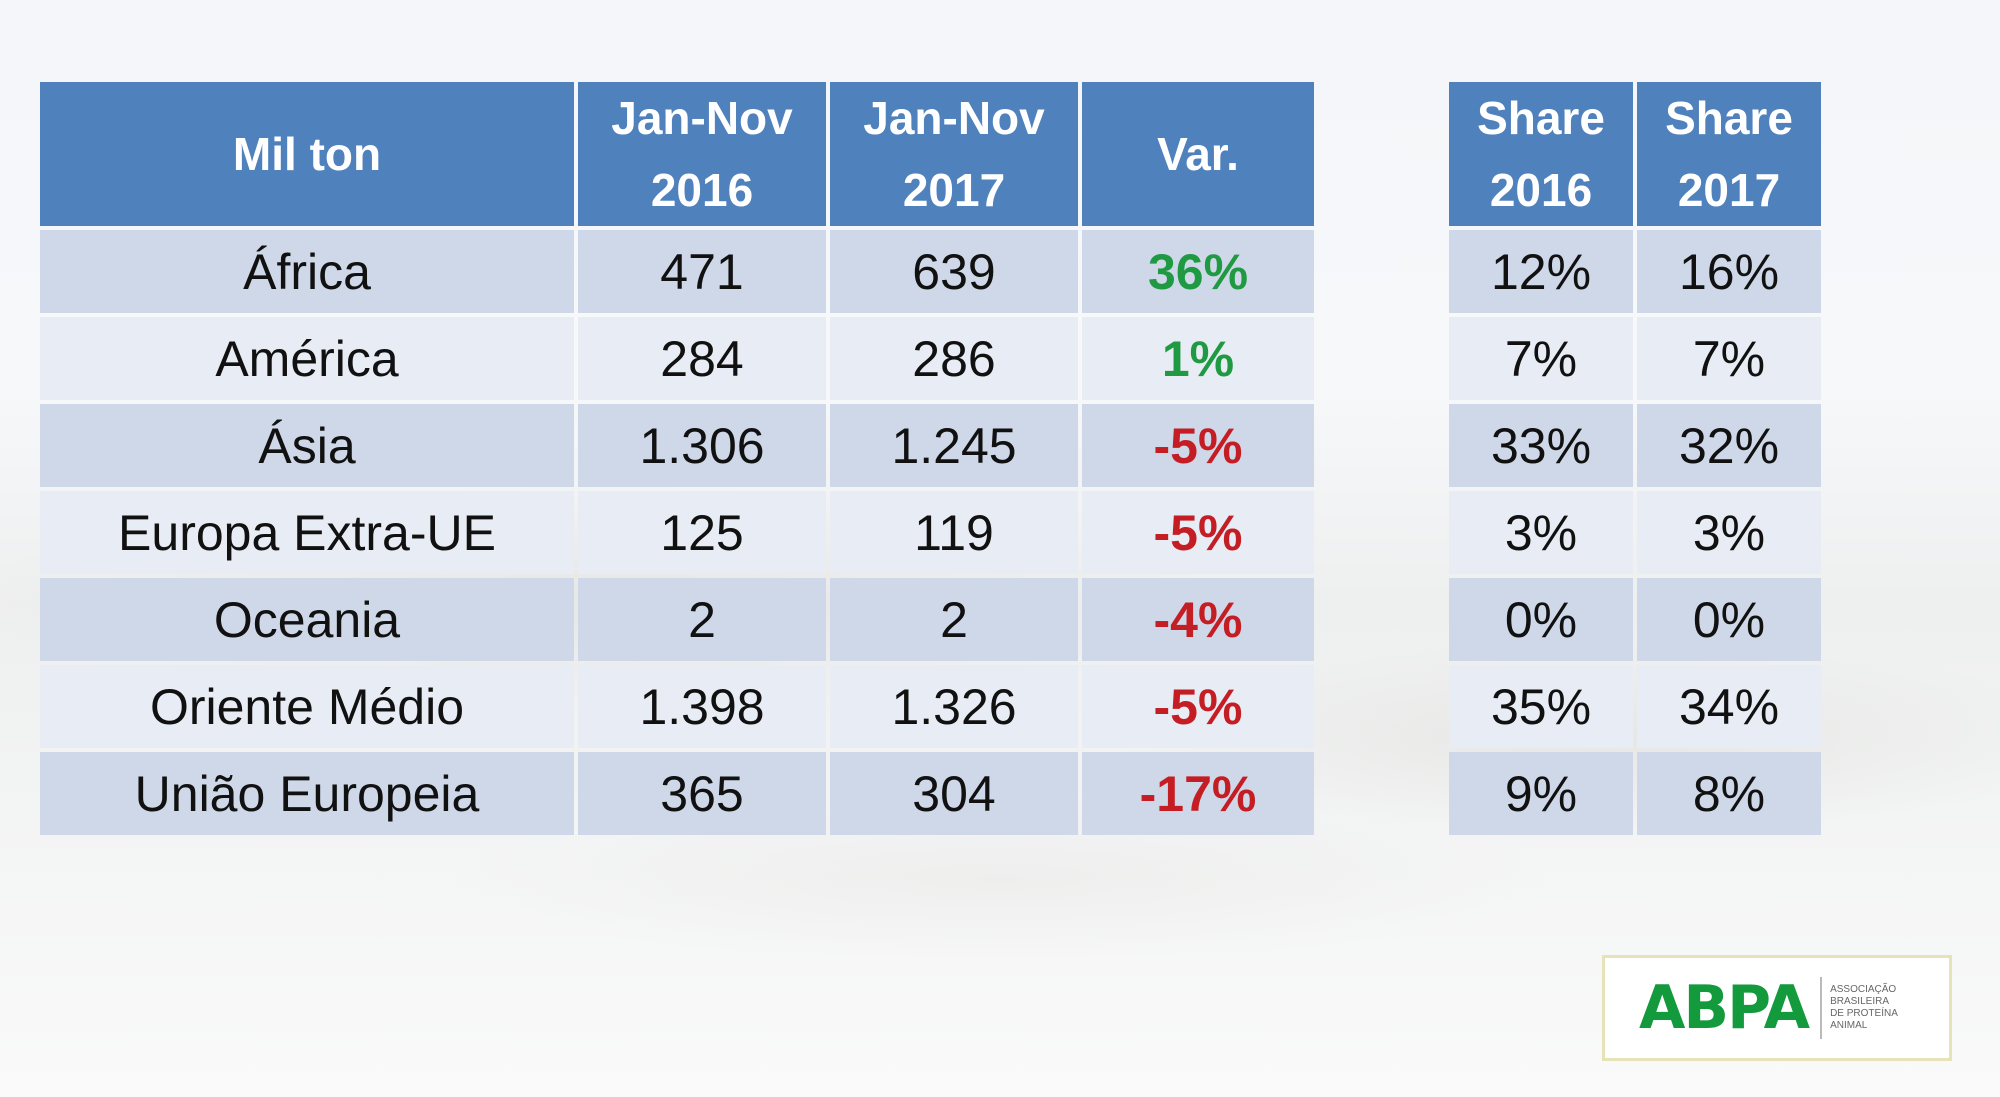 Image resolution: width=2000 pixels, height=1097 pixels. I want to click on region-cell: África, so click(307, 271).